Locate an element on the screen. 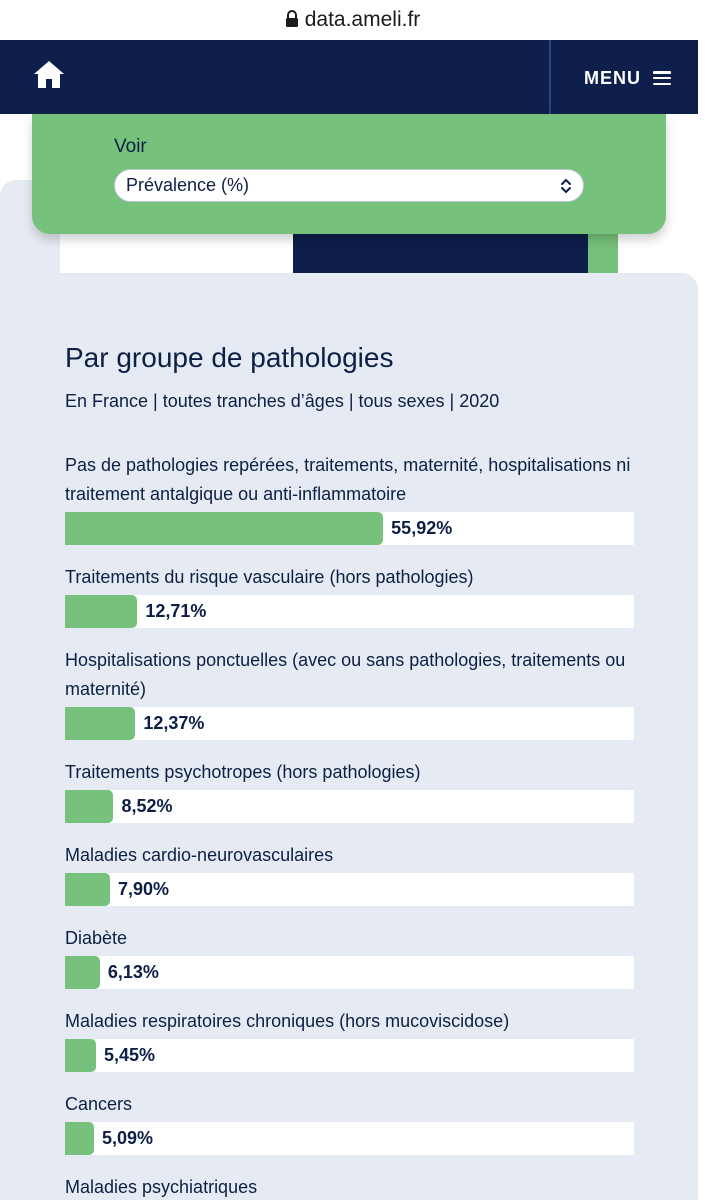 The height and width of the screenshot is (1200, 705). bar-track: 12,37% is located at coordinates (349, 723).